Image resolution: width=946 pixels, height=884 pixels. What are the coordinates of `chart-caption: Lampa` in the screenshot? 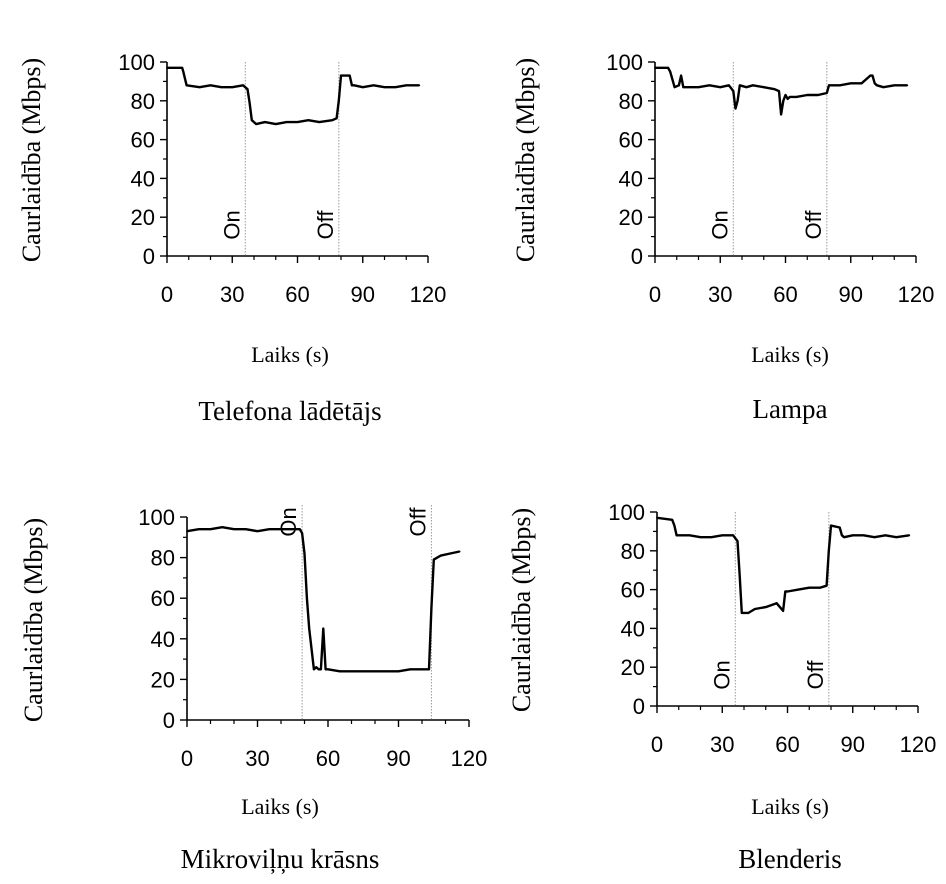 It's located at (790, 409).